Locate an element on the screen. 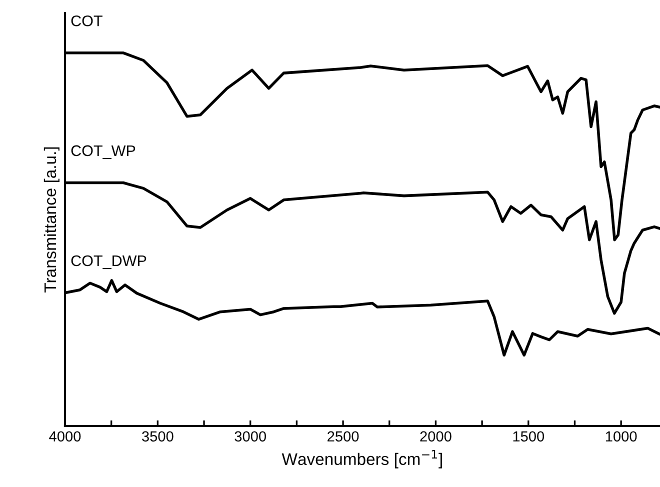 This screenshot has height=487, width=660. x-tick-label: 3000 is located at coordinates (250, 436).